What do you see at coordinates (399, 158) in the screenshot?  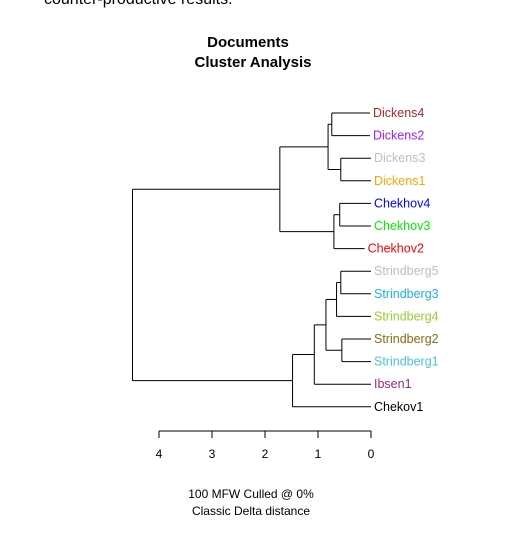 I see `leaf-label: Dickens3` at bounding box center [399, 158].